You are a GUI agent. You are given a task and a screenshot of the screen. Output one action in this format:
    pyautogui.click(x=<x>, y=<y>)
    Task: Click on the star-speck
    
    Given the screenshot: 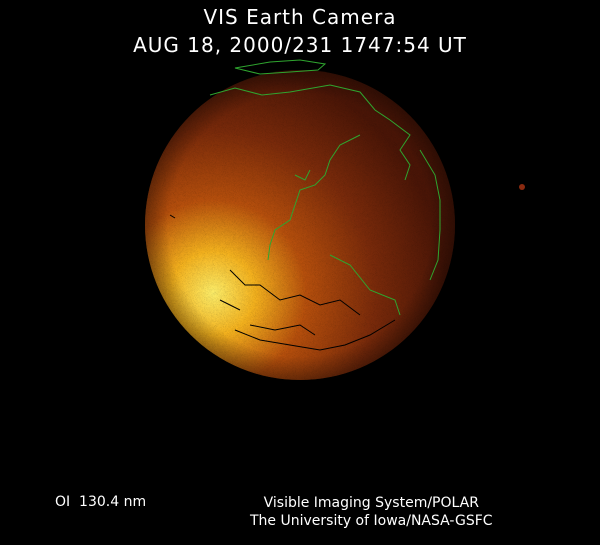 What is the action you would take?
    pyautogui.click(x=522, y=187)
    